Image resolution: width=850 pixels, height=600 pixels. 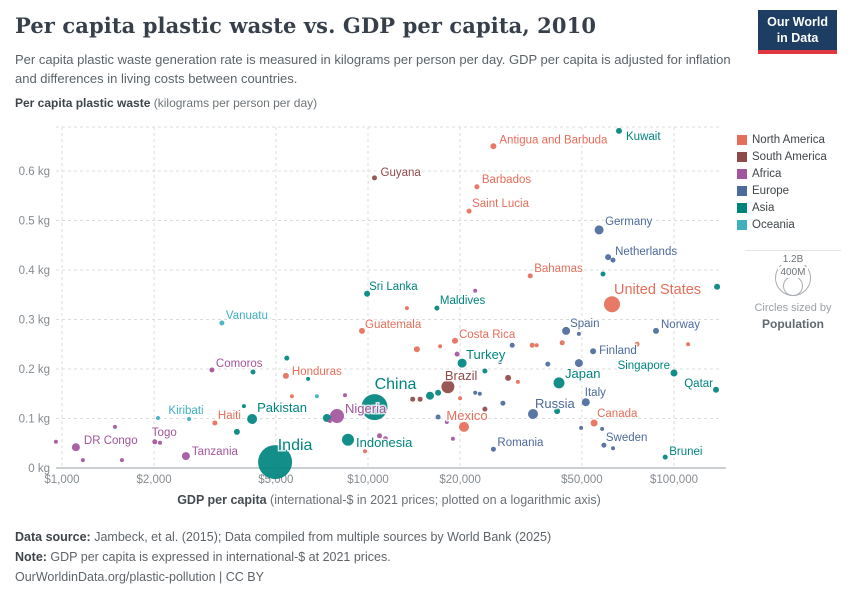 What do you see at coordinates (608, 257) in the screenshot?
I see `data-point-netherlands` at bounding box center [608, 257].